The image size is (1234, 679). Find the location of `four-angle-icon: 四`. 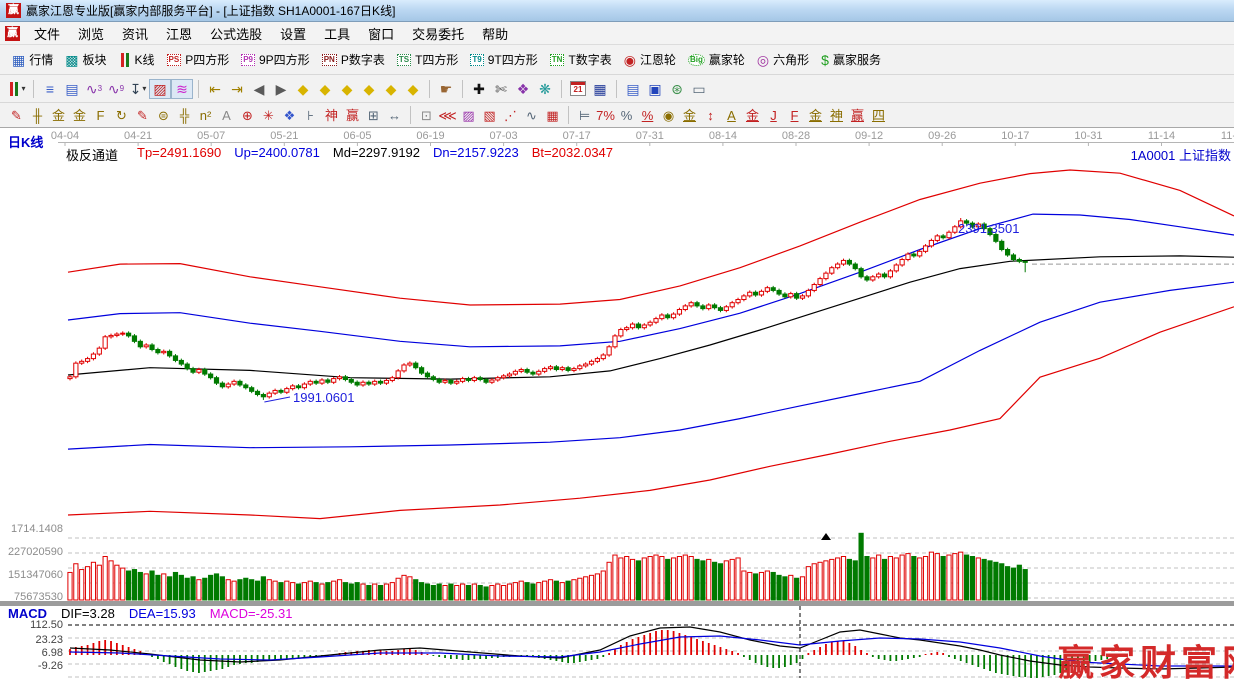

four-angle-icon: 四 is located at coordinates (878, 115).